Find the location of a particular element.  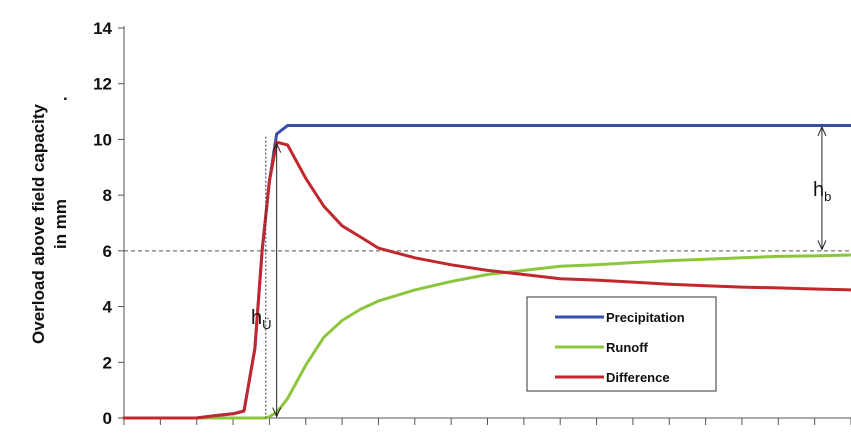

y-tick-label: 12 is located at coordinates (102, 84).